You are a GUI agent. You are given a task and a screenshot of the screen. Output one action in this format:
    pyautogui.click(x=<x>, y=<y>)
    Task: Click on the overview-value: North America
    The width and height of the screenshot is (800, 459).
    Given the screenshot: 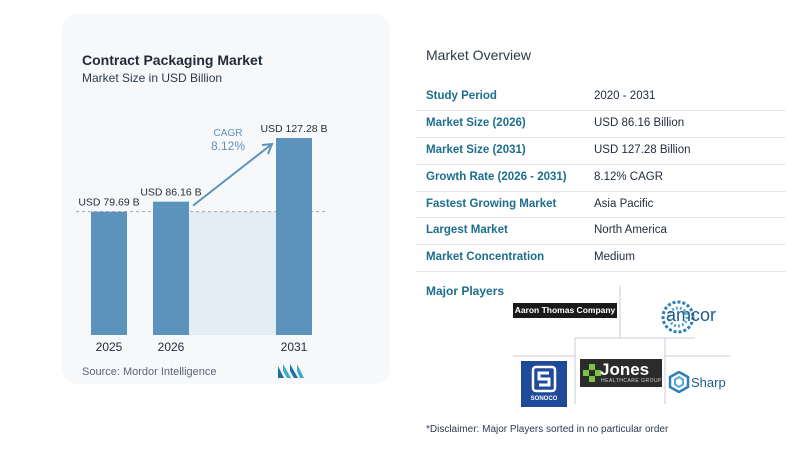 What is the action you would take?
    pyautogui.click(x=630, y=230)
    